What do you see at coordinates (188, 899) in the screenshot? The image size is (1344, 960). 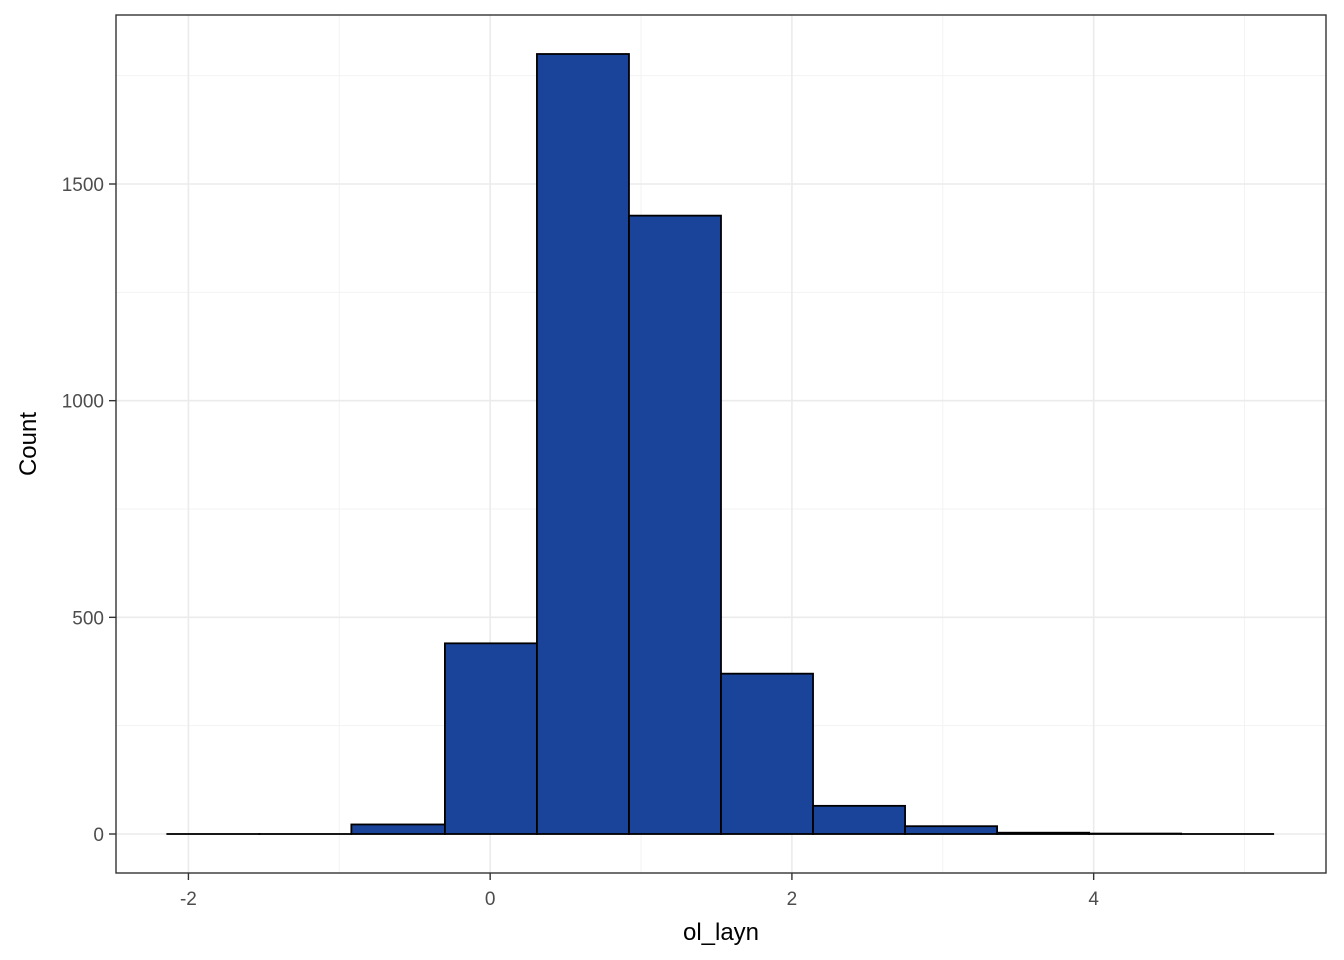 I see `x-tick-label: -2` at bounding box center [188, 899].